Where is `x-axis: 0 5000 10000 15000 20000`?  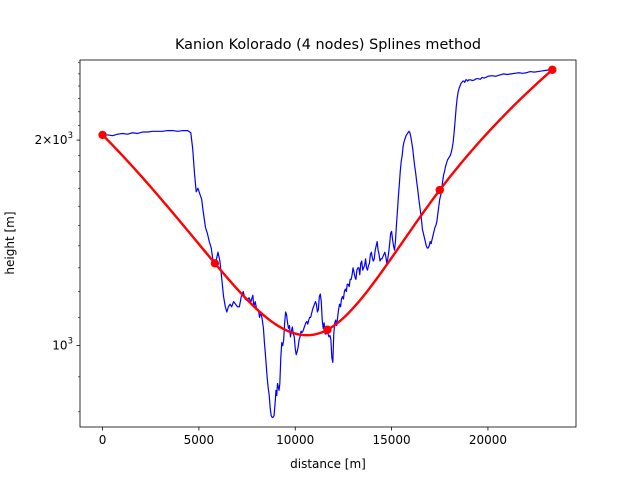
x-axis: 0 5000 10000 15000 20000 is located at coordinates (303, 437).